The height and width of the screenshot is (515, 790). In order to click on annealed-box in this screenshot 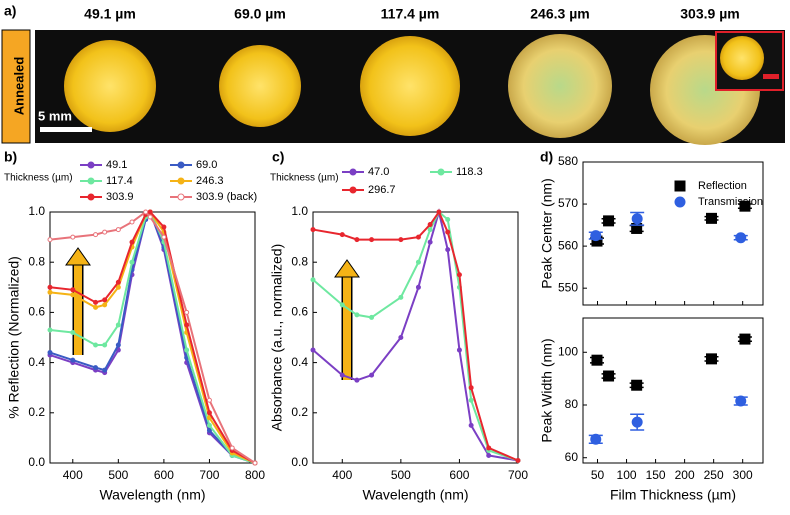, I will do `click(16, 86)`.